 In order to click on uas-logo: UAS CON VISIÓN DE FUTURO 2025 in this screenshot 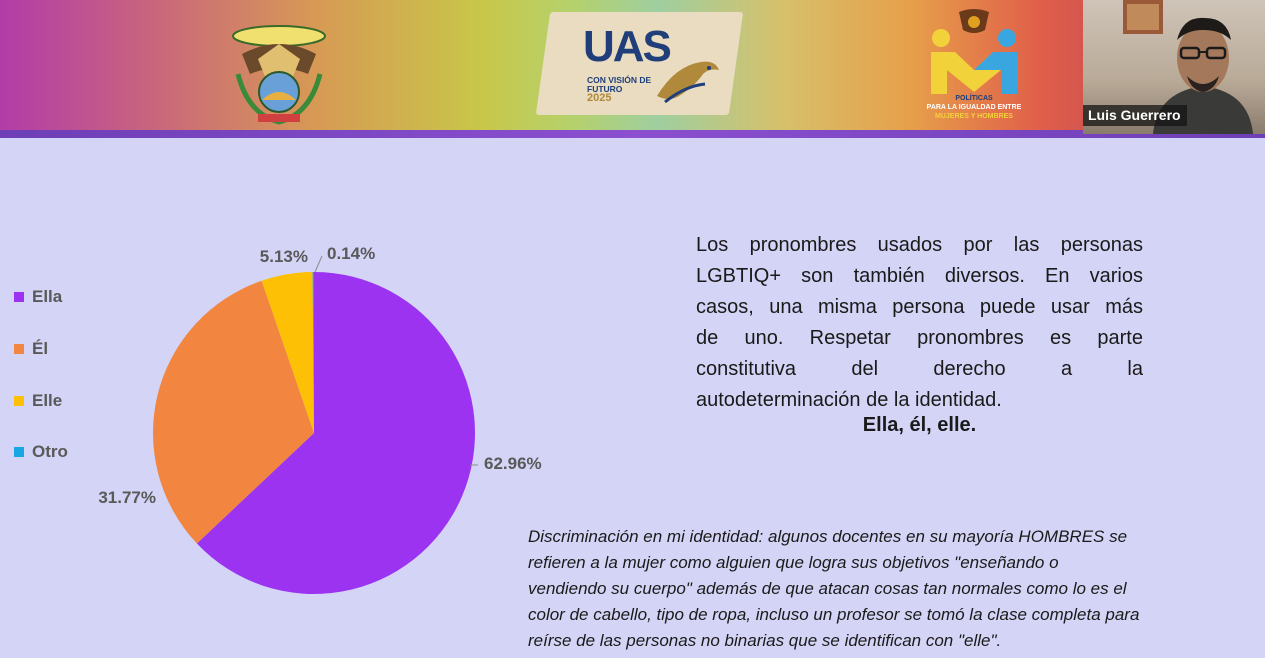, I will do `click(639, 63)`.